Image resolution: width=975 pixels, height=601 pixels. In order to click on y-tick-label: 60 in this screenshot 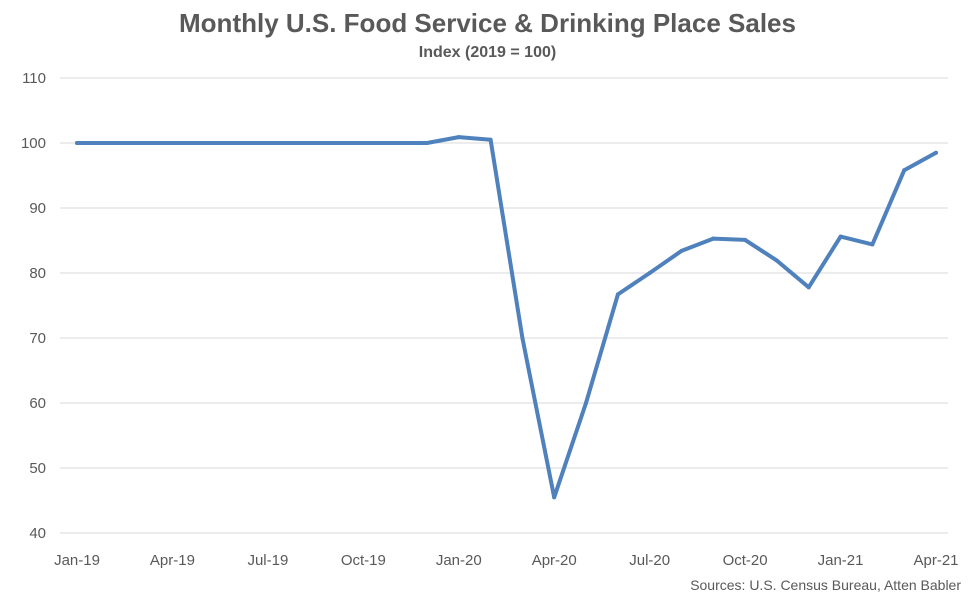, I will do `click(37, 403)`.